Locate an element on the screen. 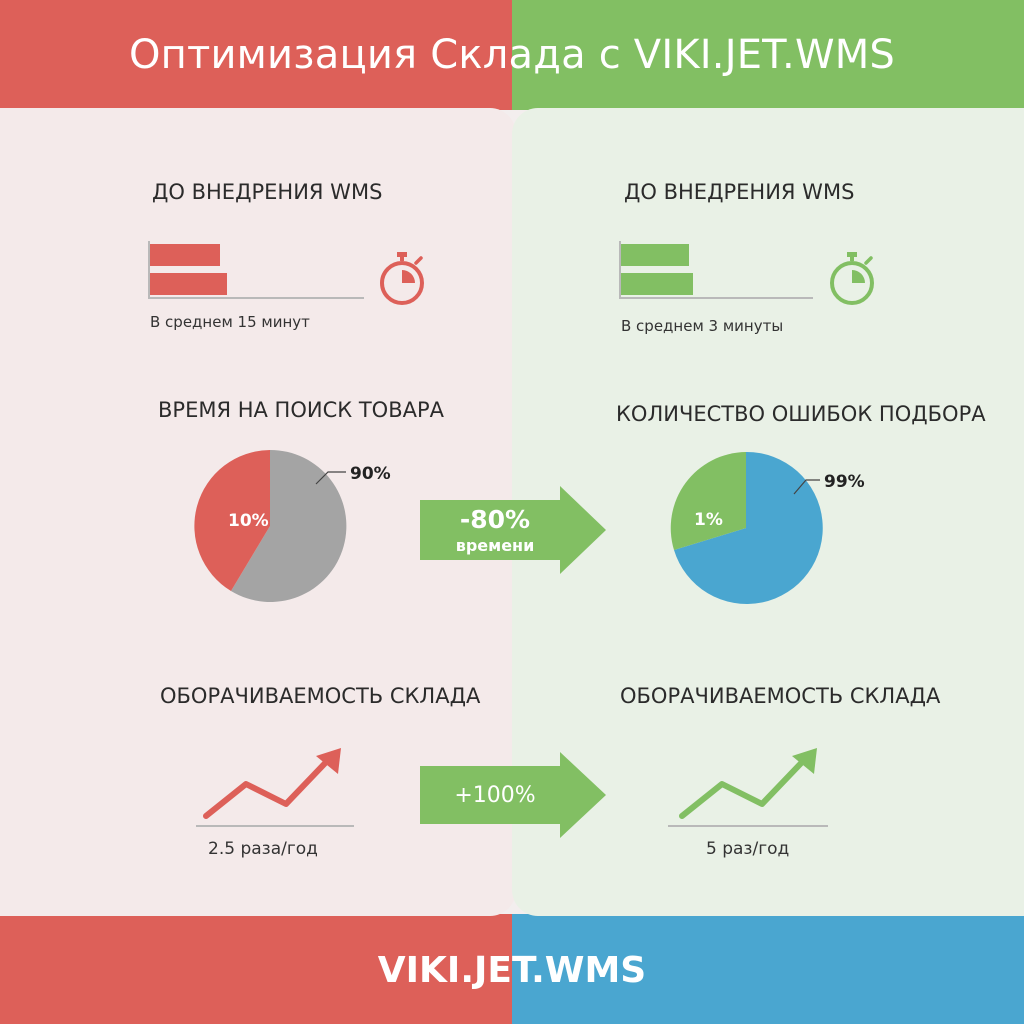 The height and width of the screenshot is (1024, 1024). right-section3-heading: ОБОРАЧИВАЕМОСТЬ СКЛАДА is located at coordinates (780, 696).